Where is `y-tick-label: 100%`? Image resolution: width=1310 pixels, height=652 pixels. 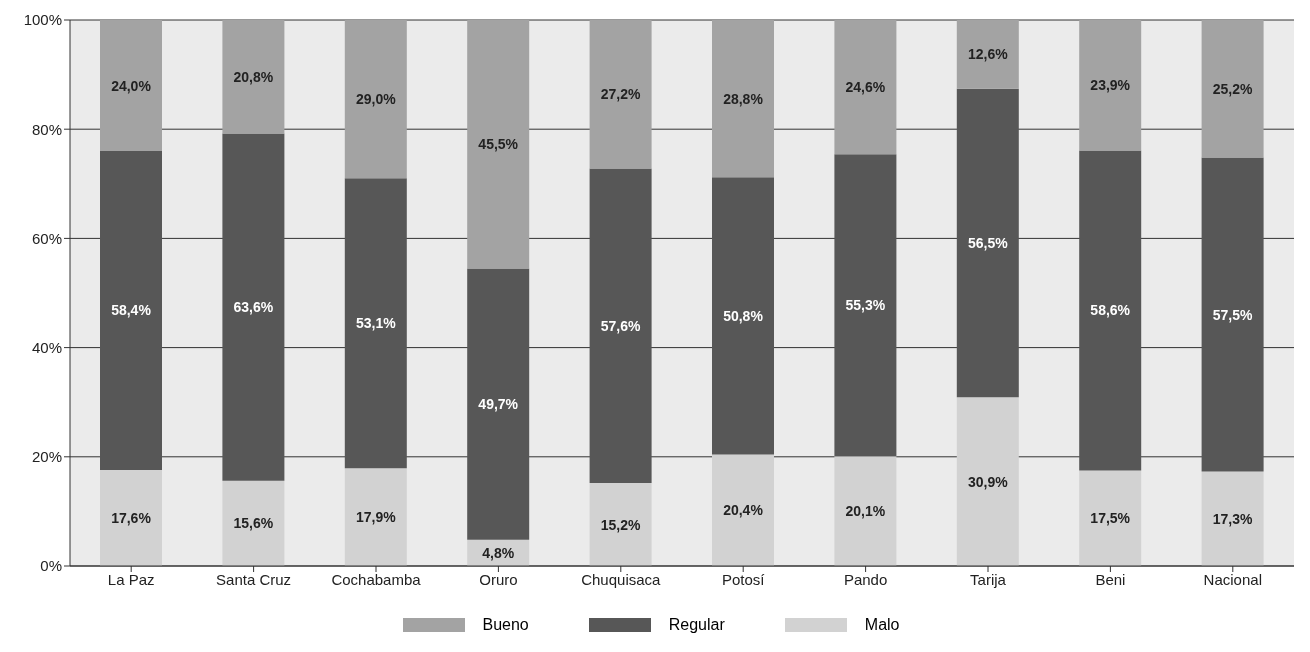
y-tick-label: 100% is located at coordinates (42, 20).